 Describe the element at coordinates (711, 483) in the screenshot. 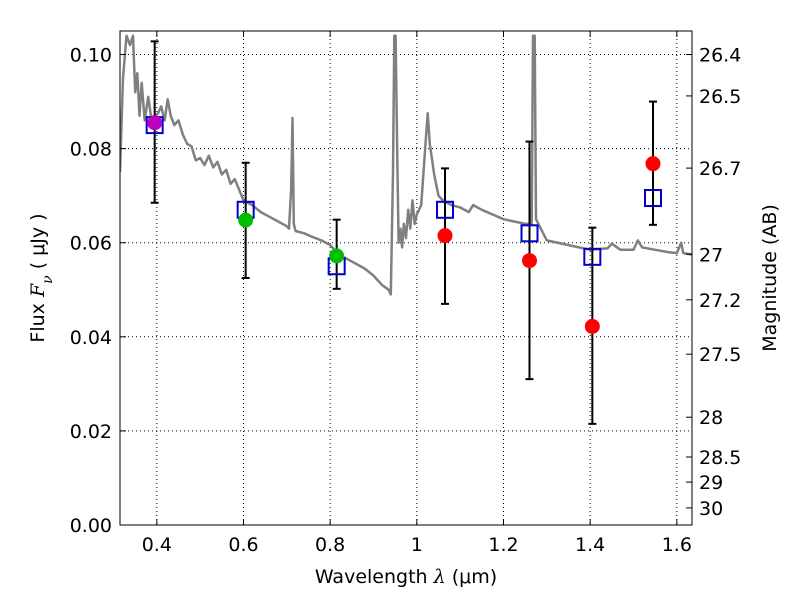

I see `y2-tick-label: 29` at that location.